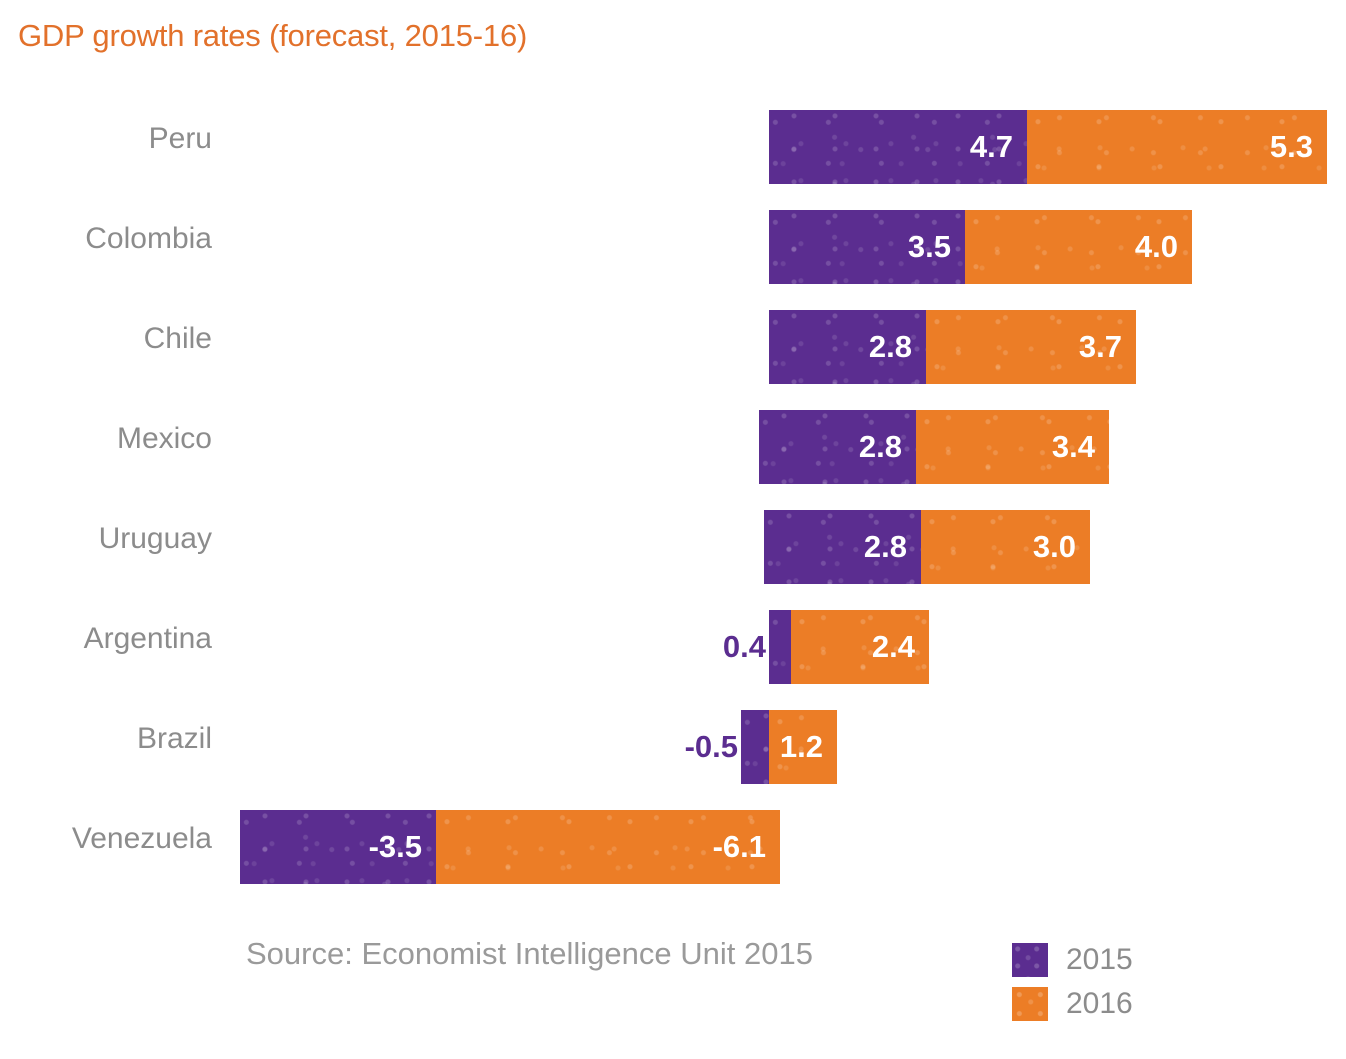 This screenshot has height=1059, width=1346. What do you see at coordinates (529, 953) in the screenshot?
I see `source-note: Source: Economist Intelligence Unit 2015` at bounding box center [529, 953].